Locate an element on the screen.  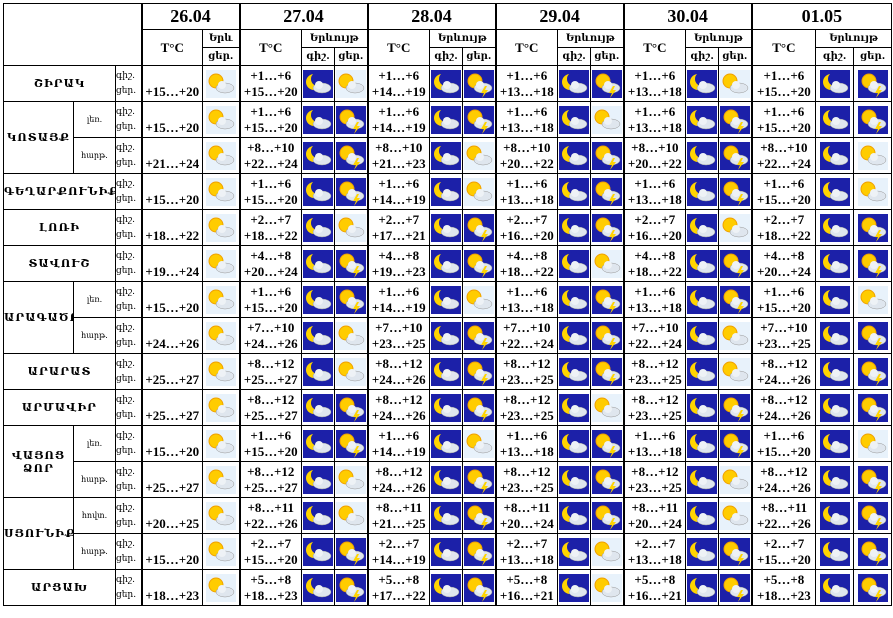
temp-cell: +2…+7 +16…+20 is located at coordinates (654, 227).